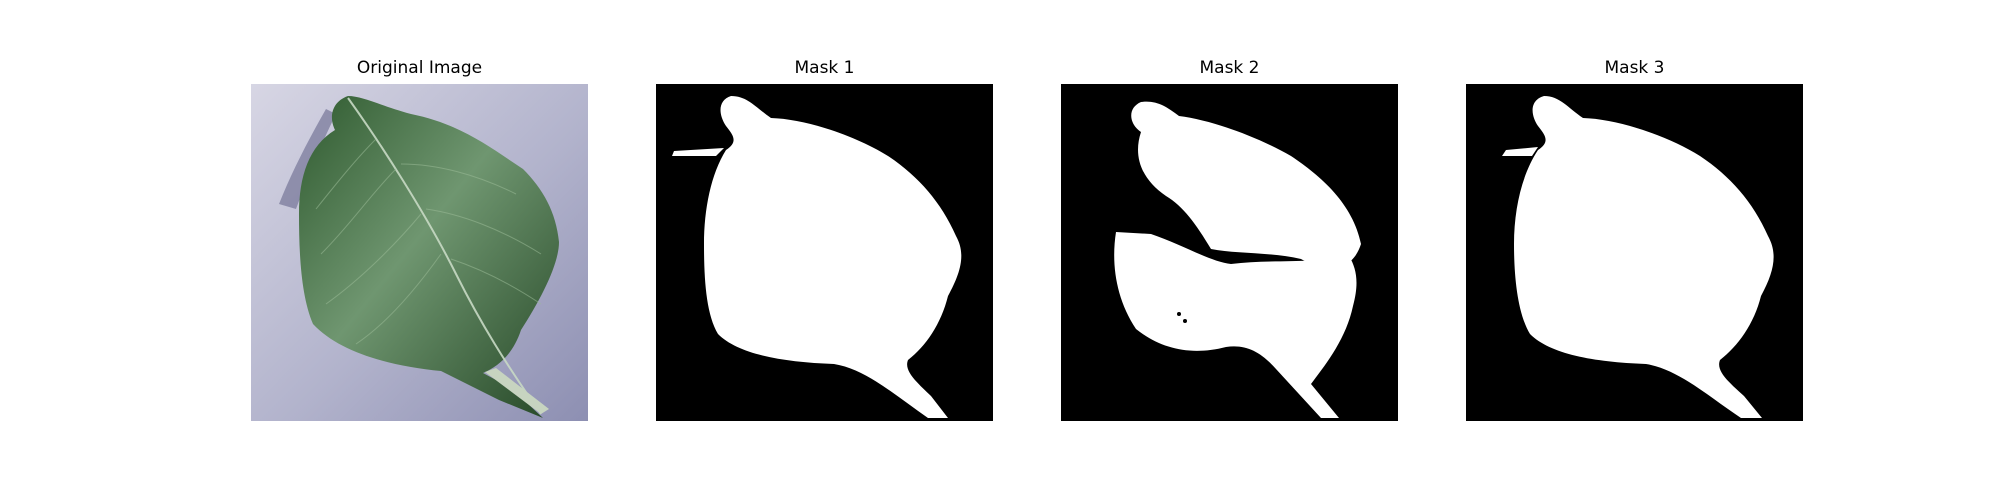 Image resolution: width=2000 pixels, height=500 pixels. What do you see at coordinates (833, 257) in the screenshot?
I see `mask-1-leaf-region` at bounding box center [833, 257].